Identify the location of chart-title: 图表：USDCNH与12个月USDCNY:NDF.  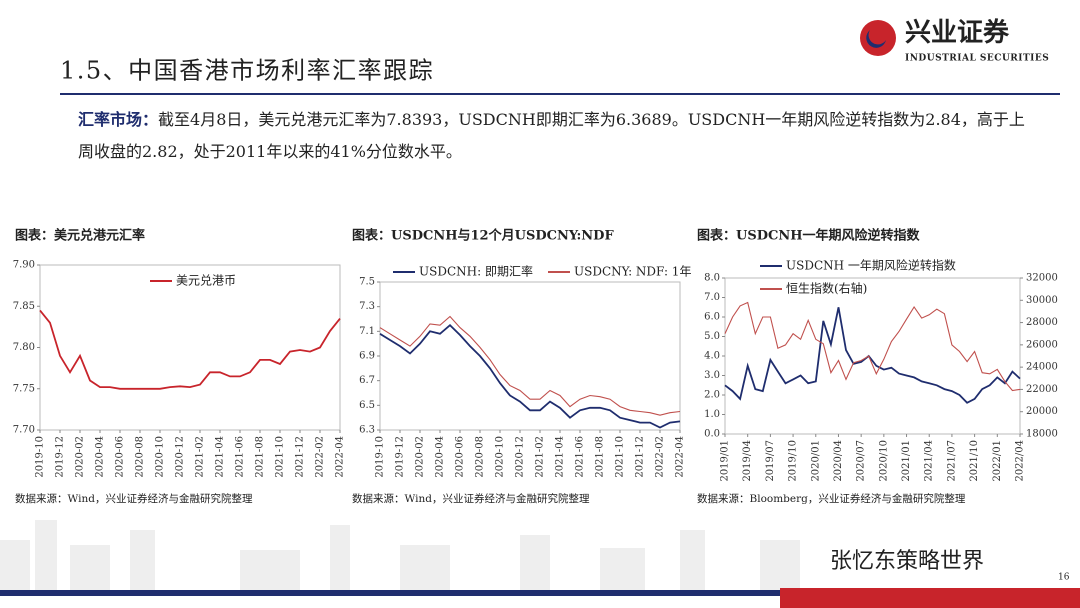
(483, 236).